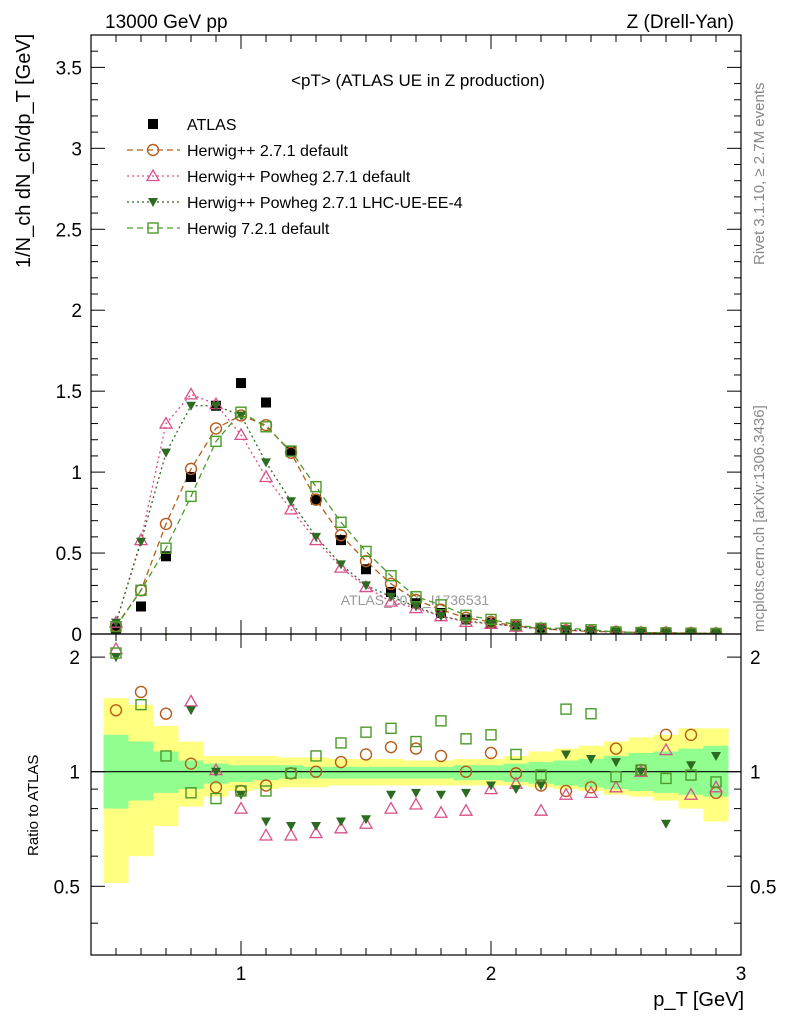 This screenshot has height=1024, width=786. Describe the element at coordinates (74, 658) in the screenshot. I see `ratio-tick-label: 2` at that location.